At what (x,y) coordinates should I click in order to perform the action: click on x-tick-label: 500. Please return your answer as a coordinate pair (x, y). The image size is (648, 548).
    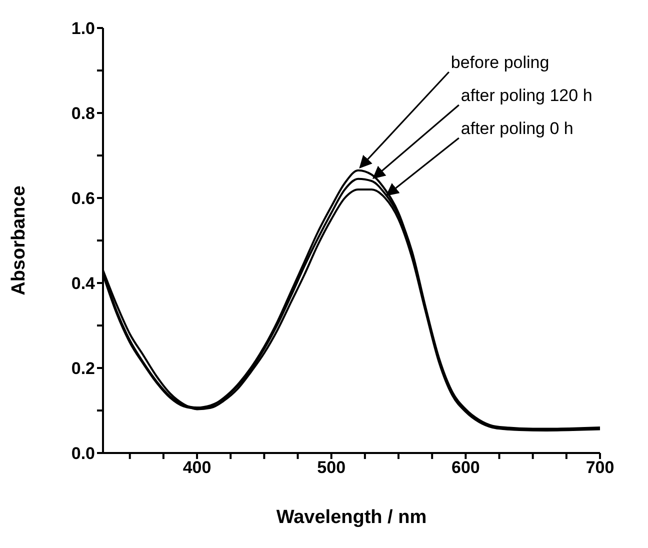
    Looking at the image, I should click on (331, 468).